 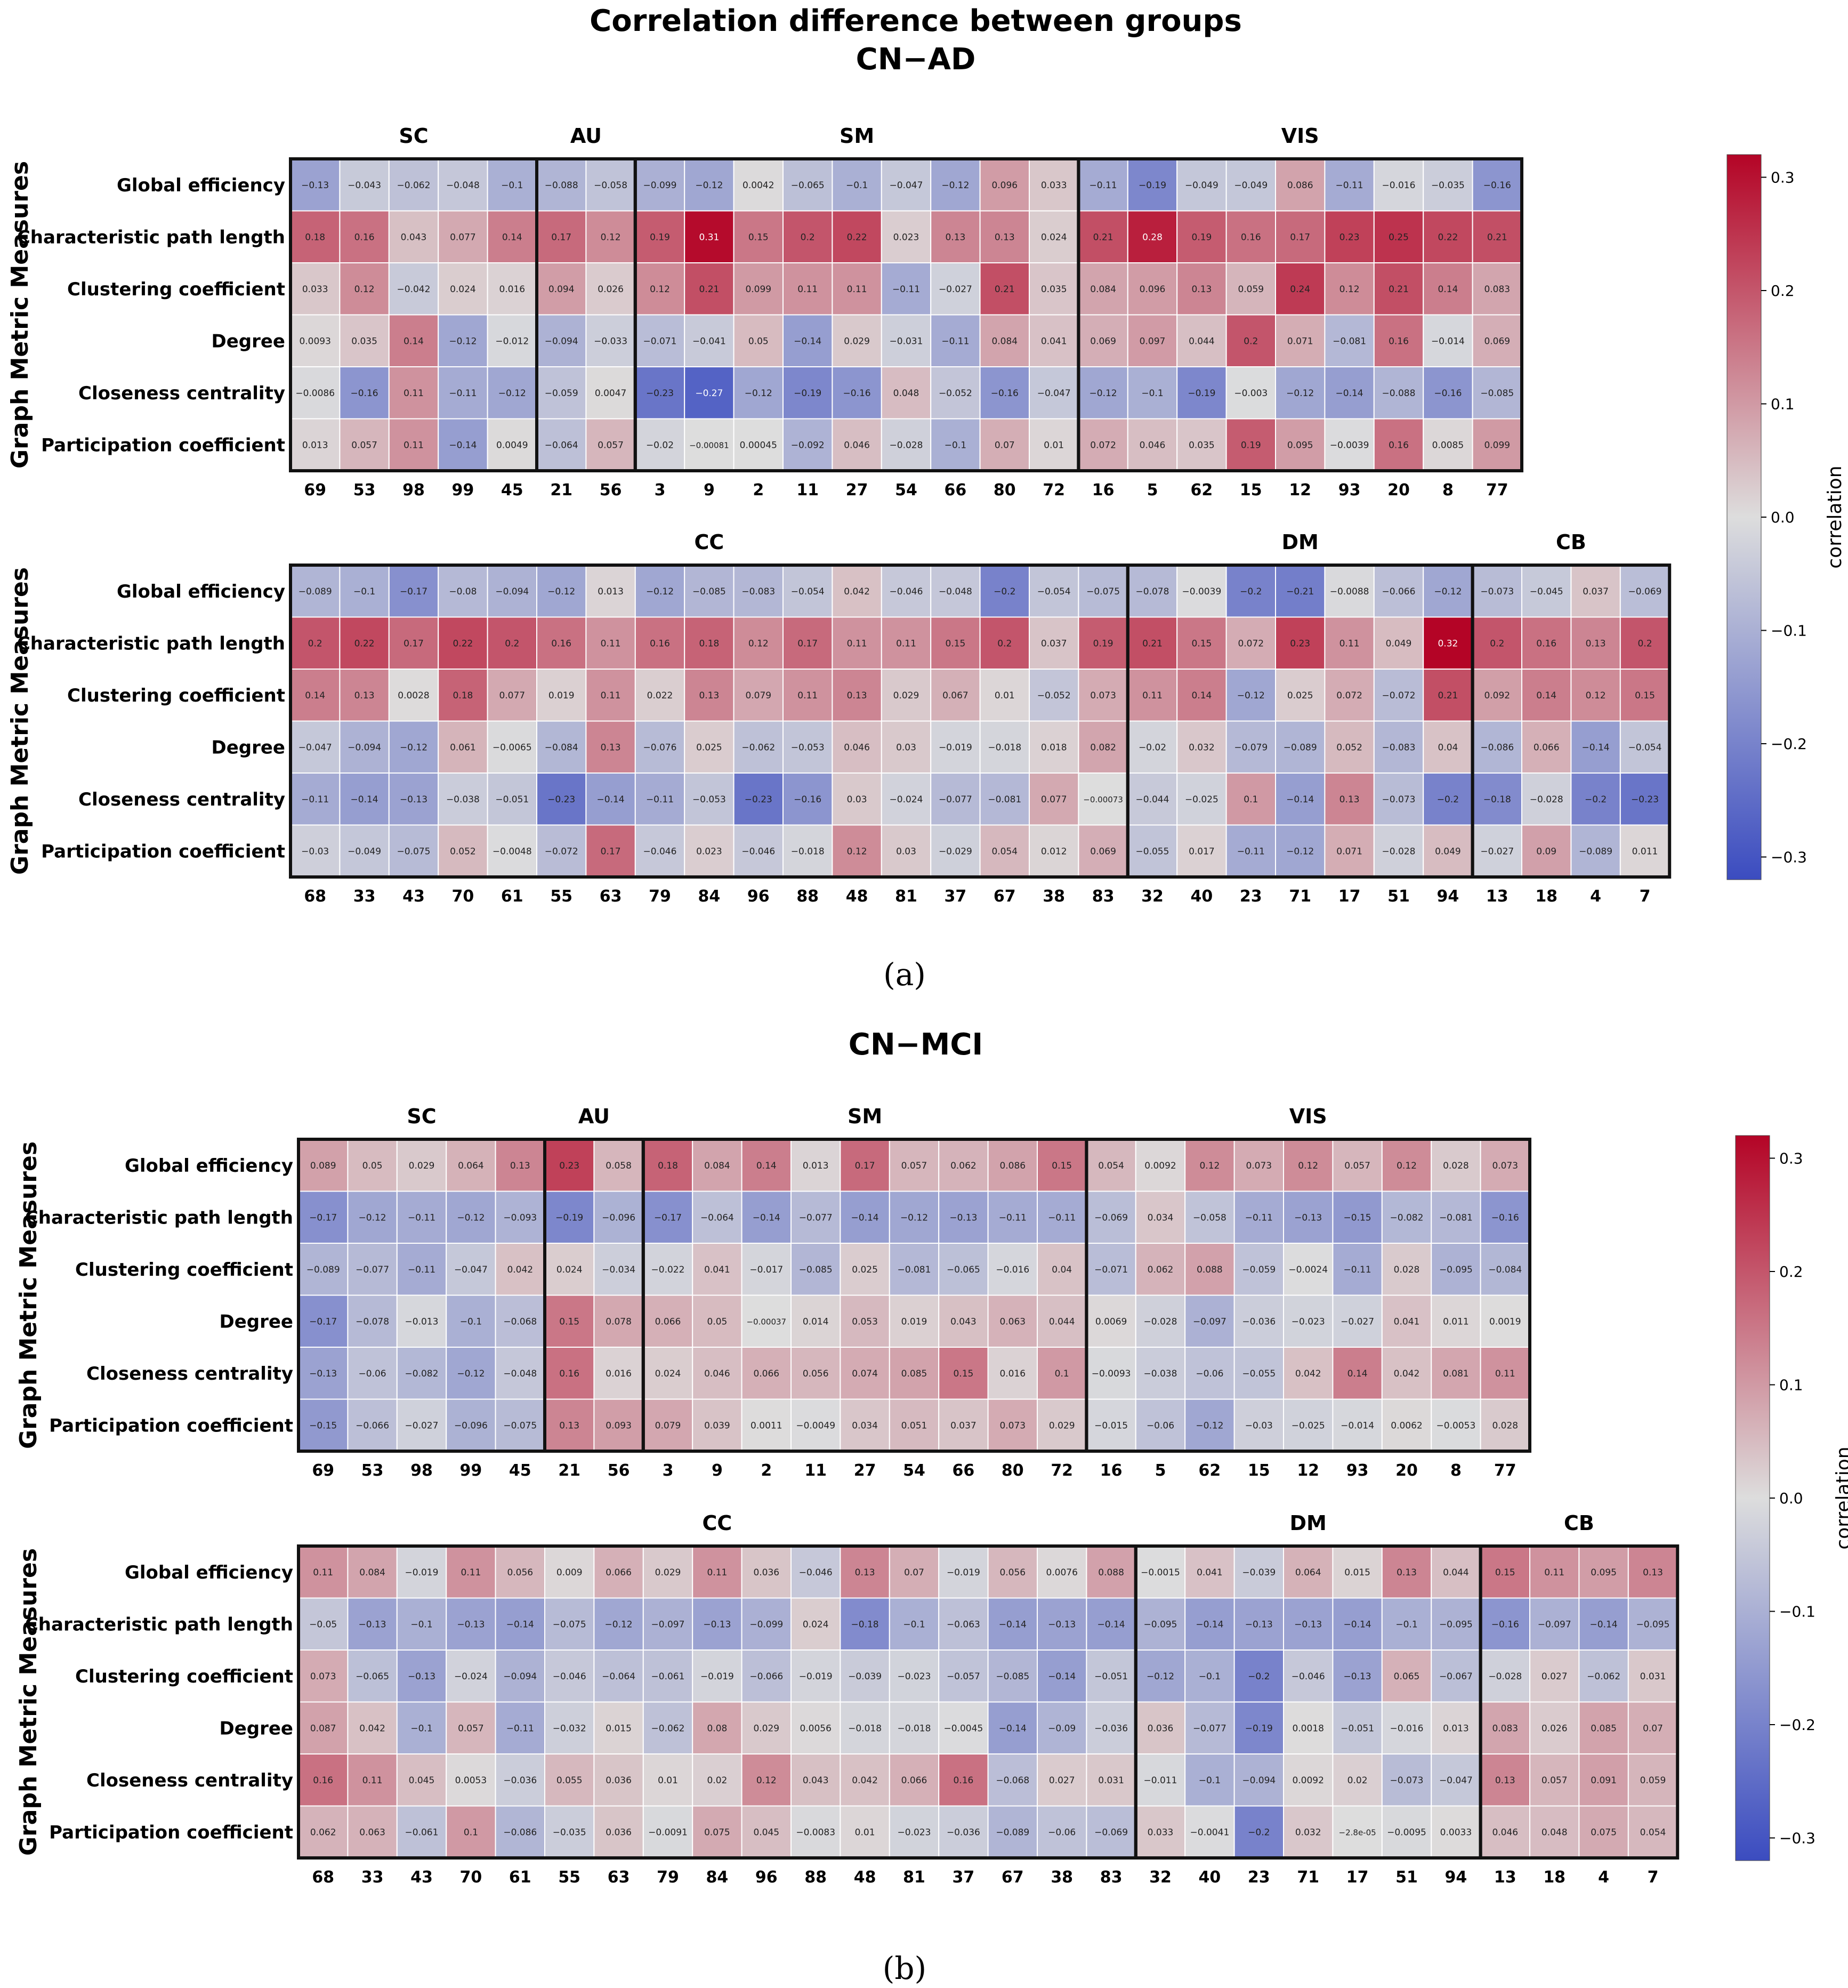 I want to click on cell-value: 0.0069, so click(x=1111, y=1321).